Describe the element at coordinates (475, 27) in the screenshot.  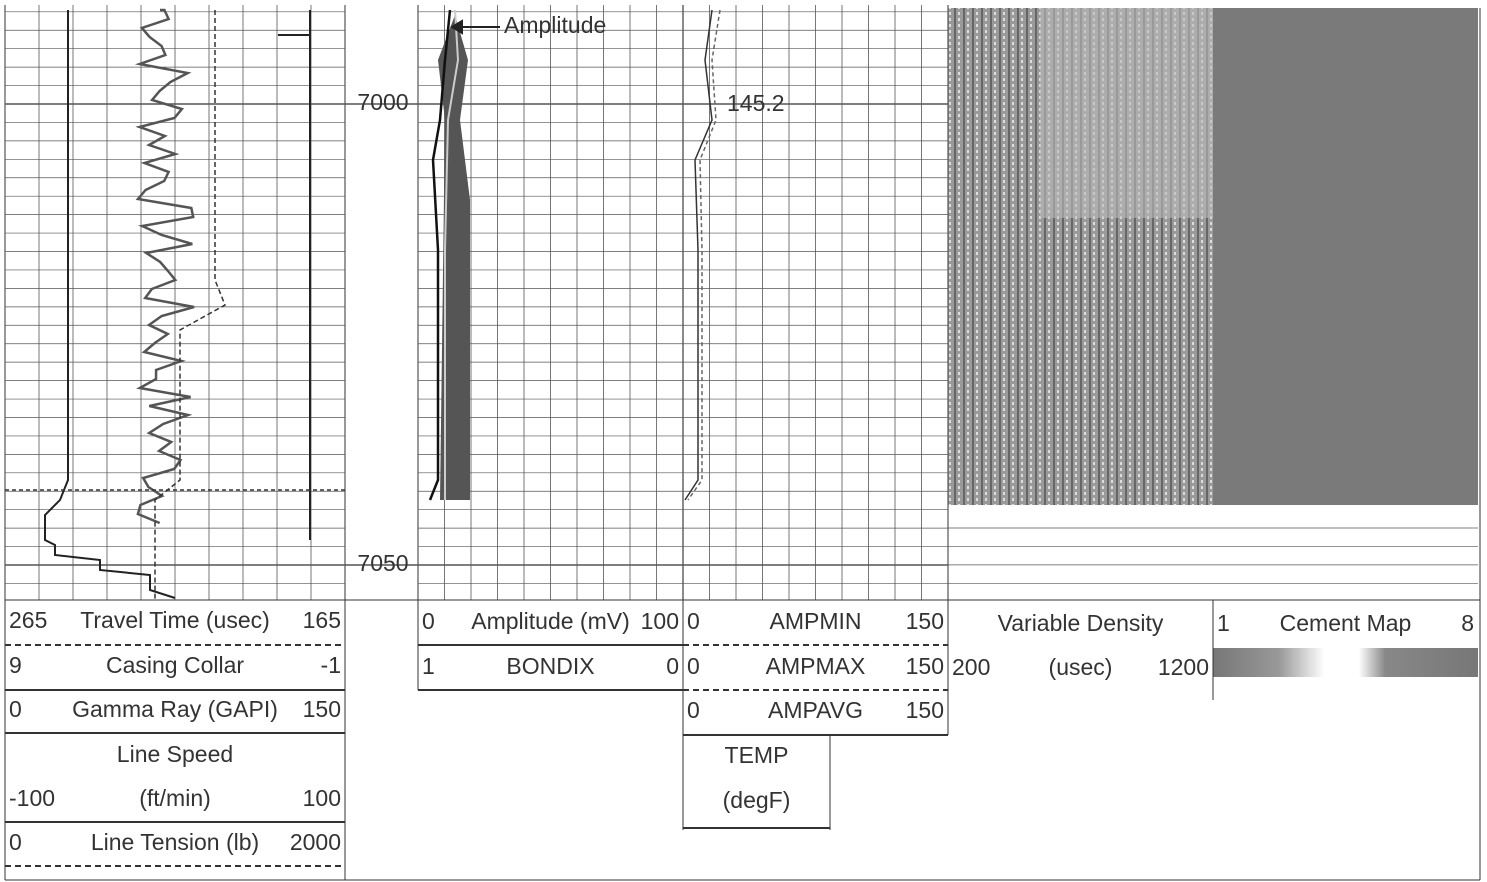
I see `annotation-arrow` at that location.